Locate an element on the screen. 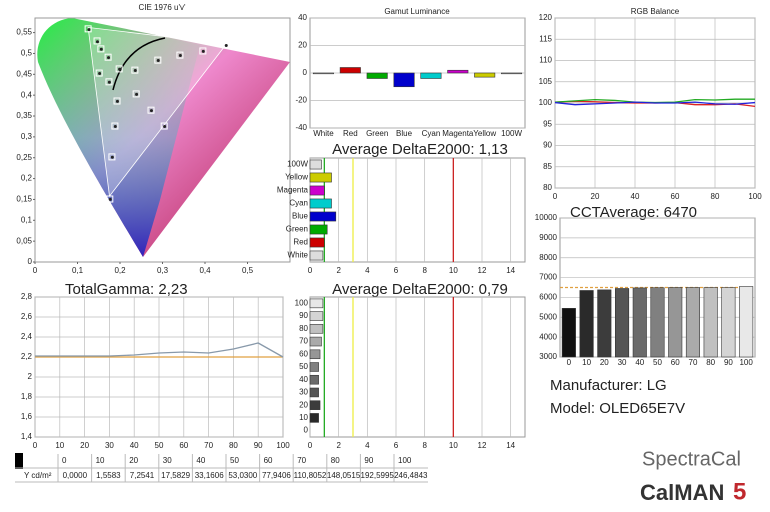 The height and width of the screenshot is (512, 770). y-tick-label: 8000 is located at coordinates (548, 257).